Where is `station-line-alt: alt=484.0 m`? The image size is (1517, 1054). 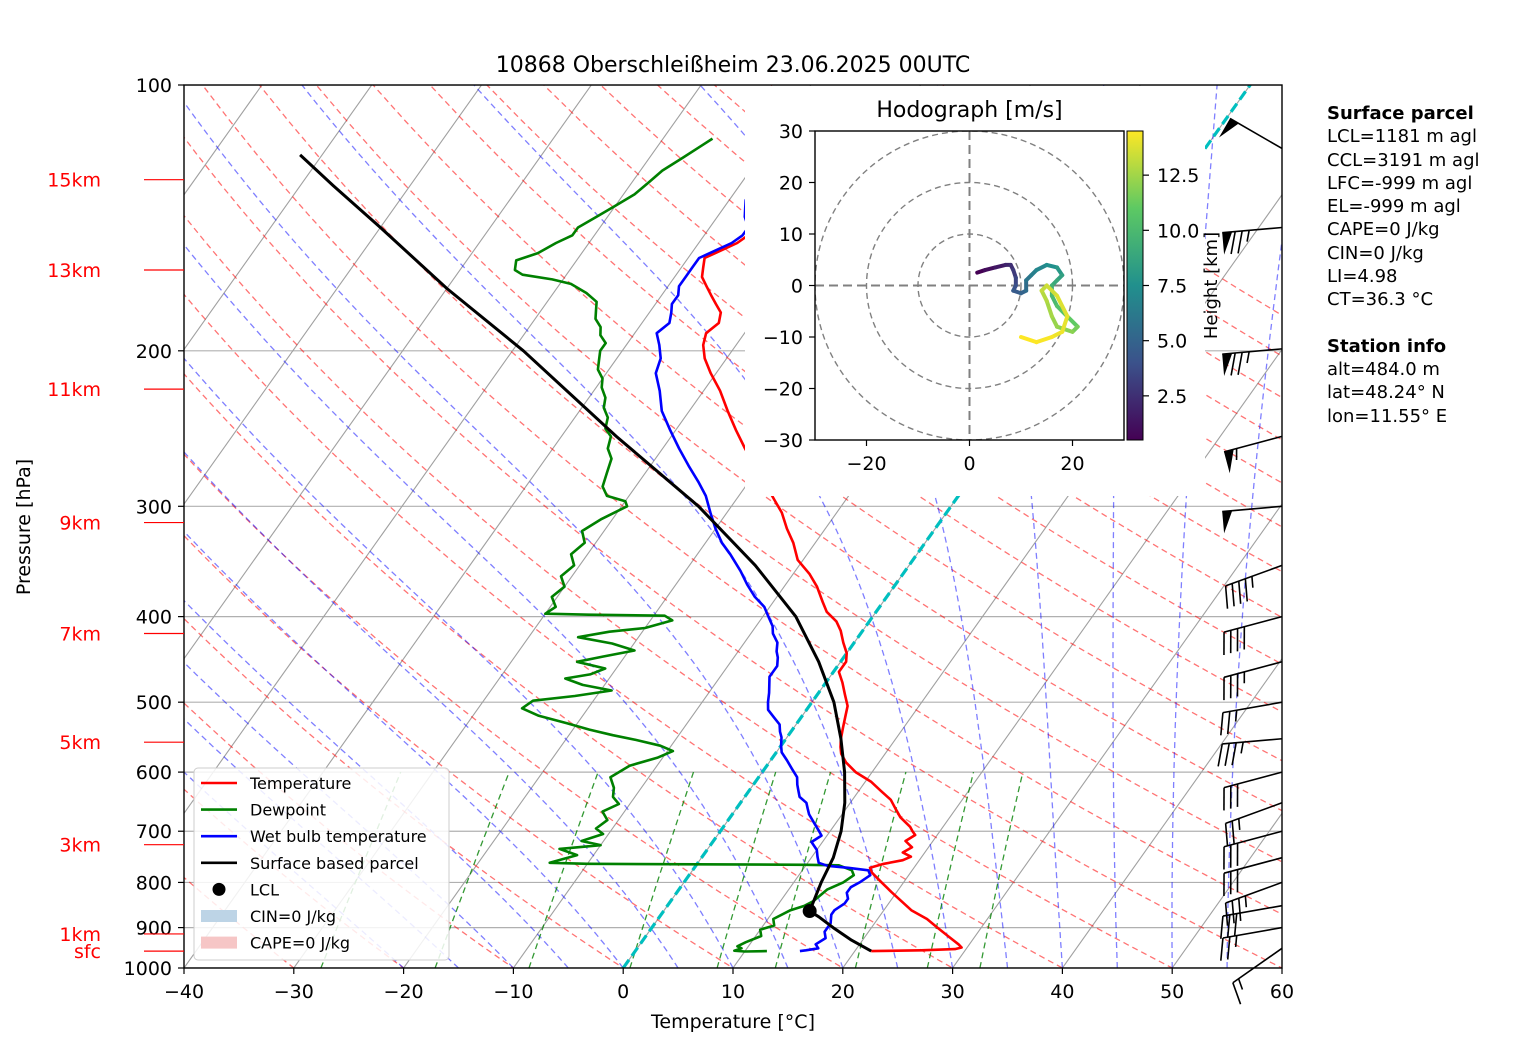 station-line-alt: alt=484.0 m is located at coordinates (1383, 369).